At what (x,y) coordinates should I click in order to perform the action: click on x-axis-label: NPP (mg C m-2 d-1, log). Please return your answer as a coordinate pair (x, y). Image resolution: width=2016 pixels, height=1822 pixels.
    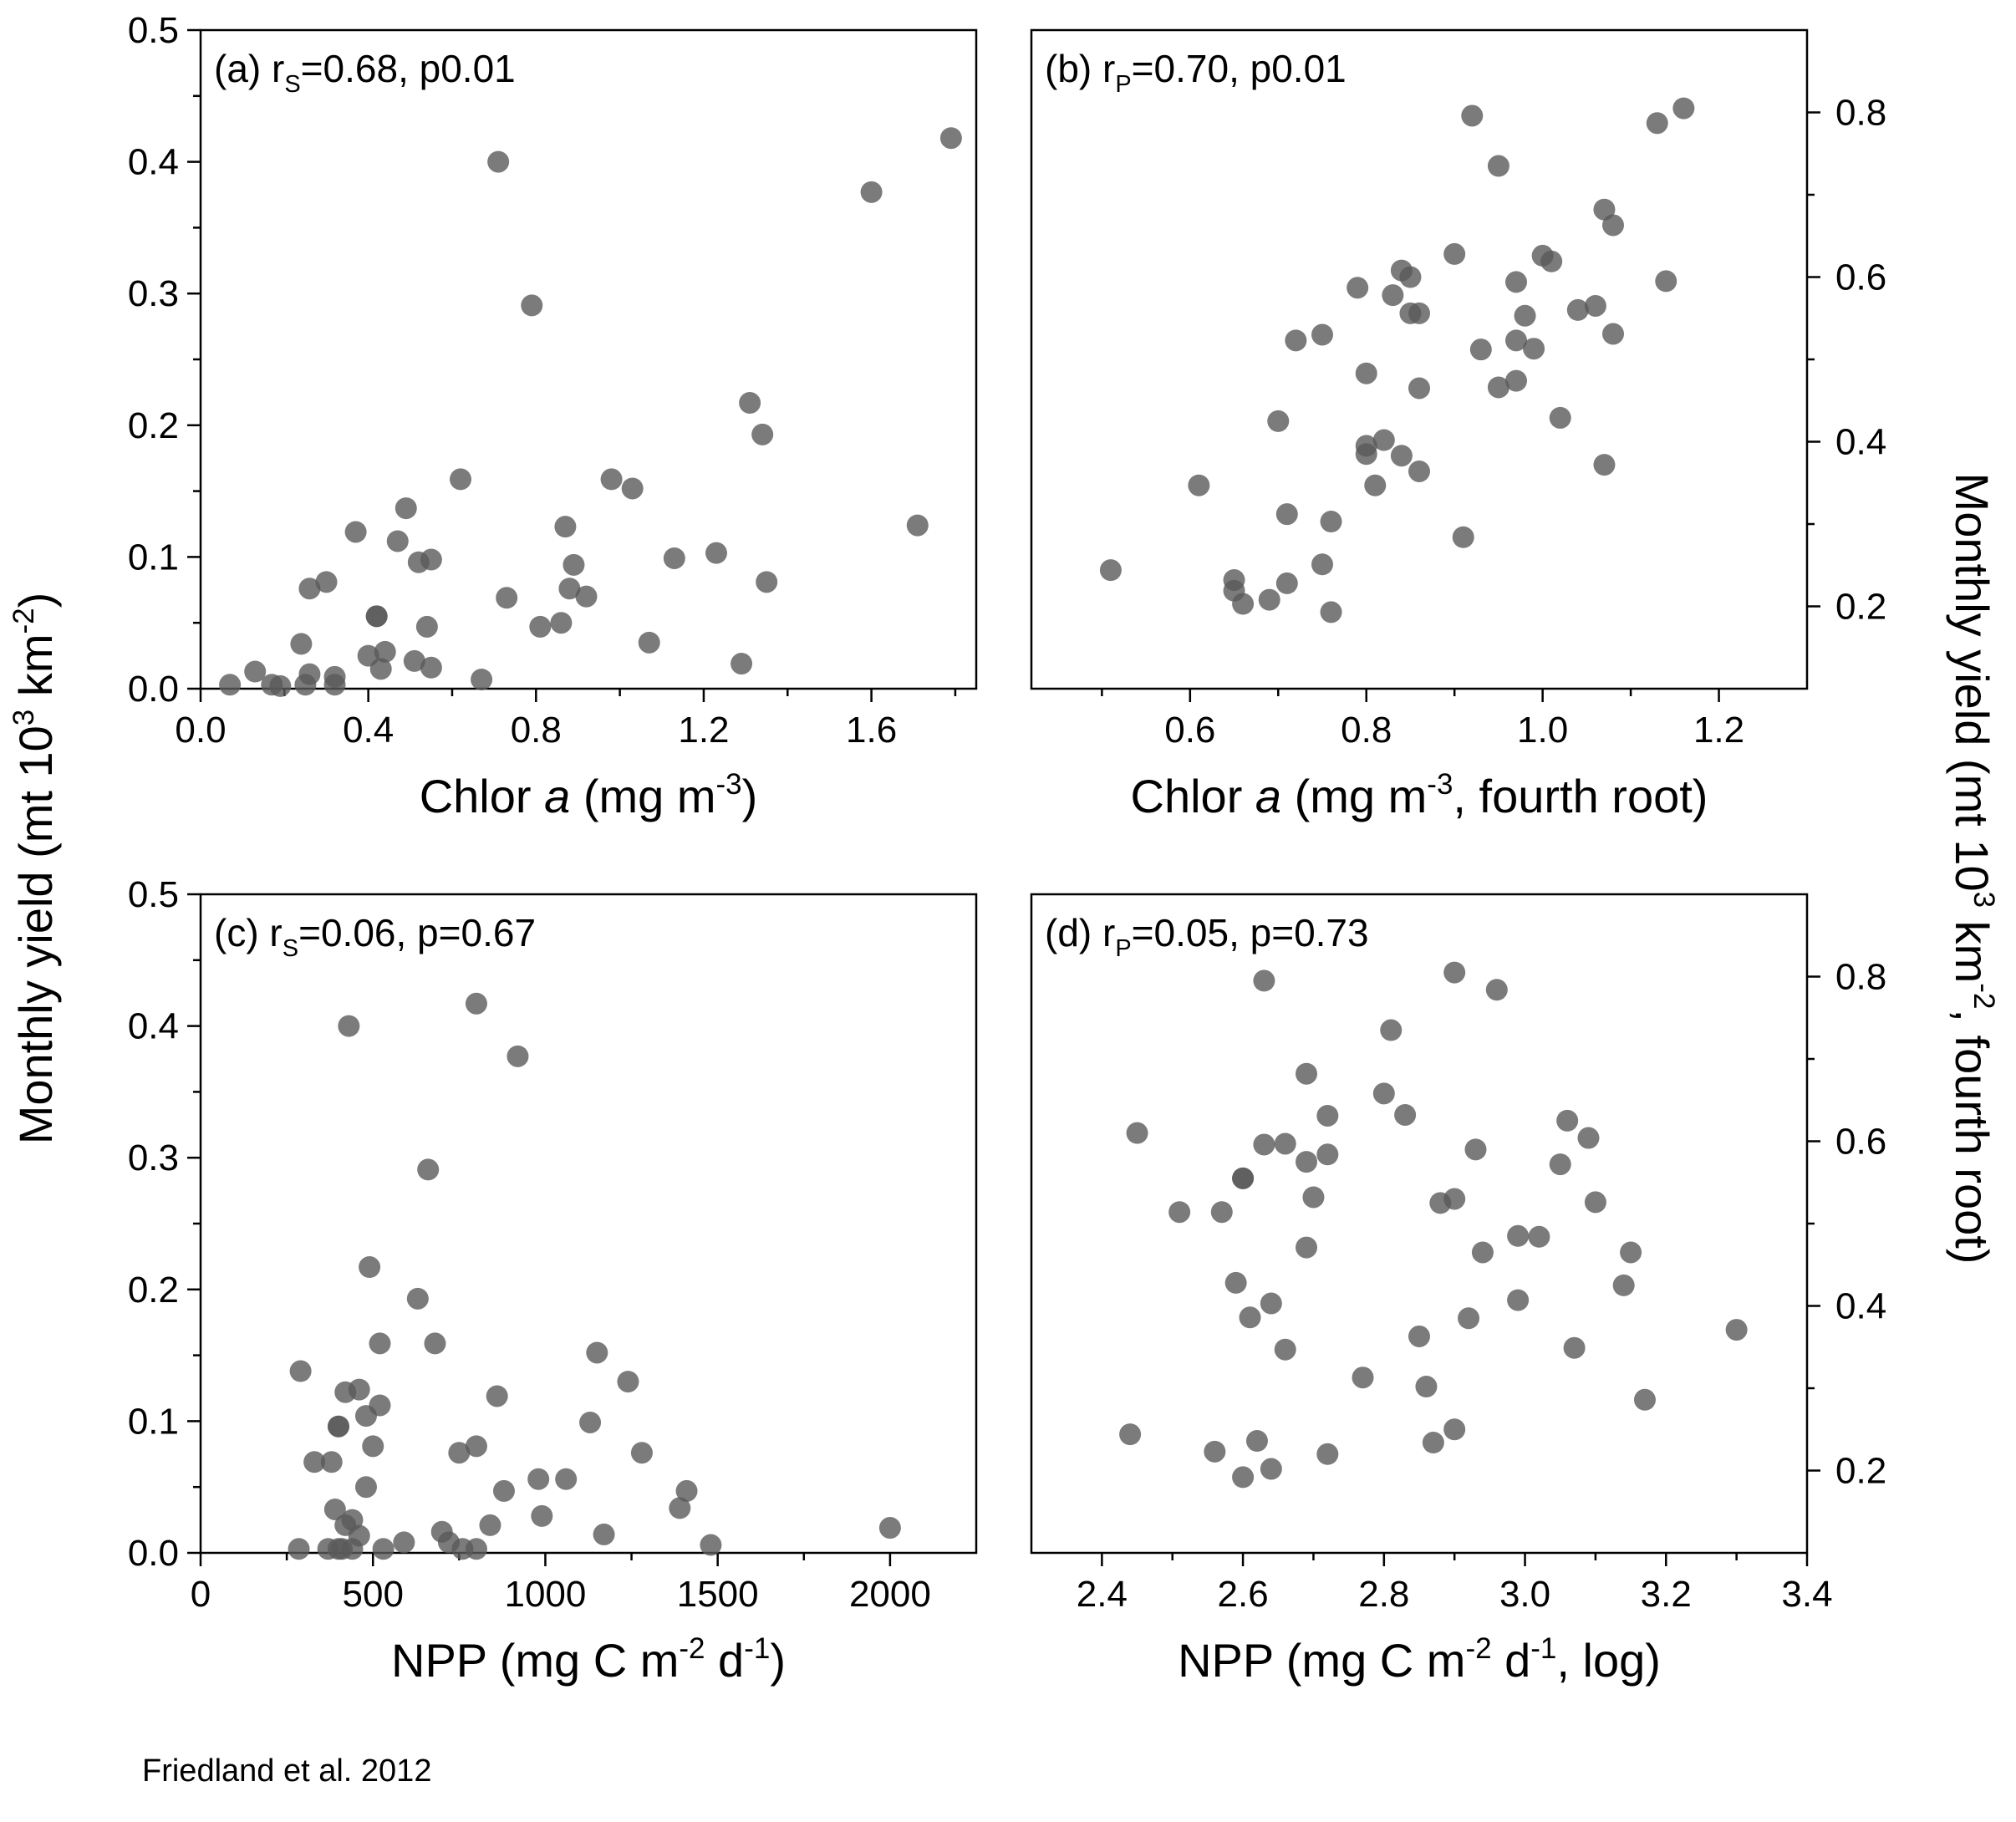
    Looking at the image, I should click on (1419, 1659).